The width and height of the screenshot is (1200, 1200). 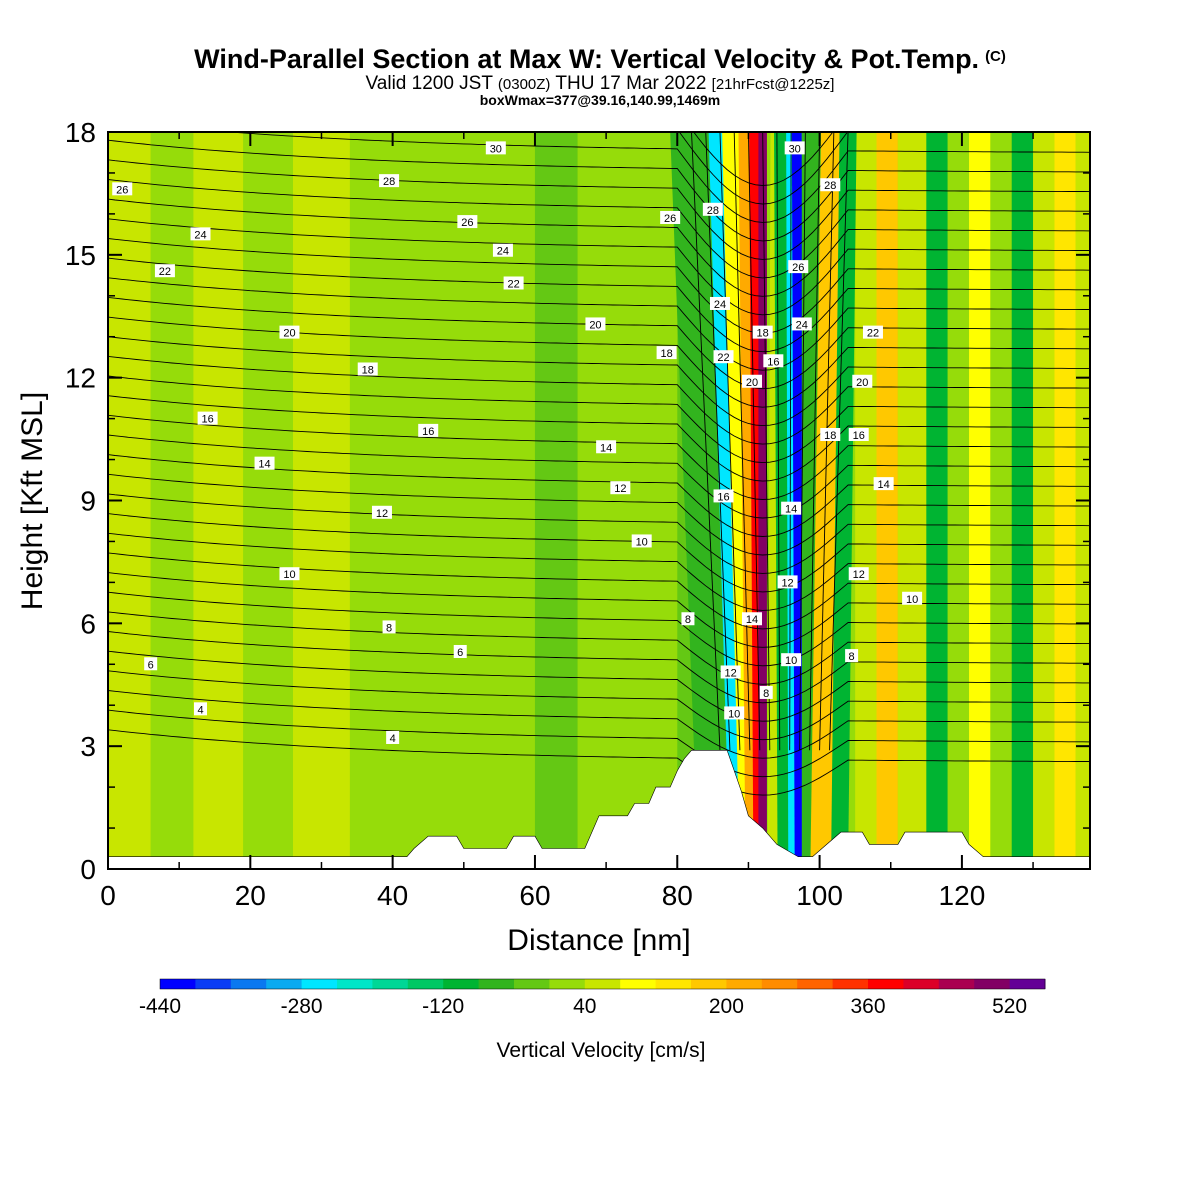 I want to click on theta-label-6: 16, so click(x=428, y=430).